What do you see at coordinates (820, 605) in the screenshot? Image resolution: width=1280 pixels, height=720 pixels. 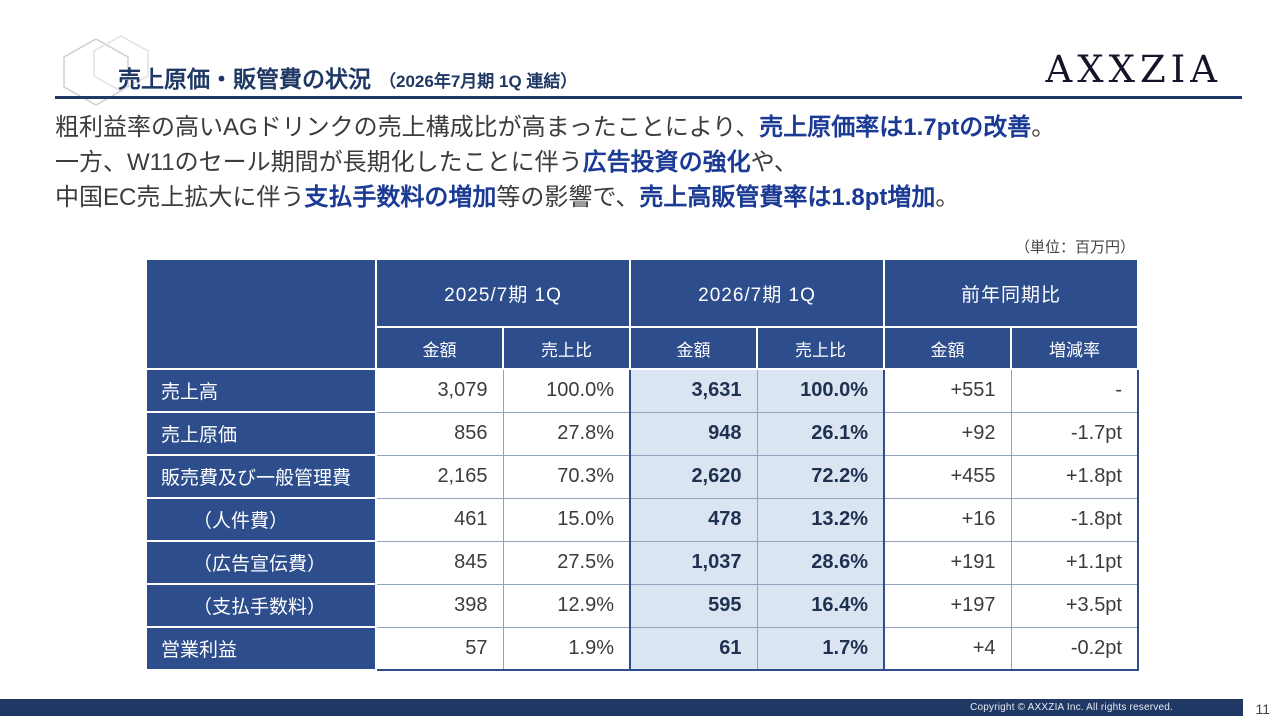 I see `cell: 16.4%` at bounding box center [820, 605].